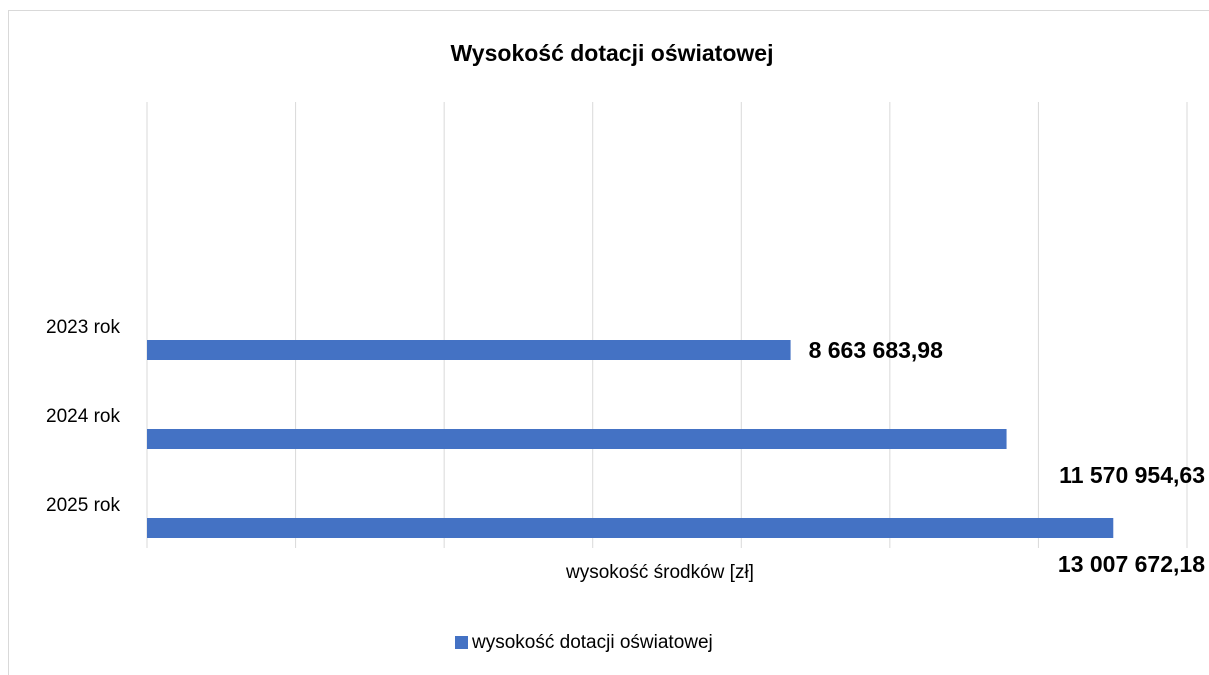 The width and height of the screenshot is (1209, 675). Describe the element at coordinates (1131, 564) in the screenshot. I see `data-label: 13 007 672,18` at that location.